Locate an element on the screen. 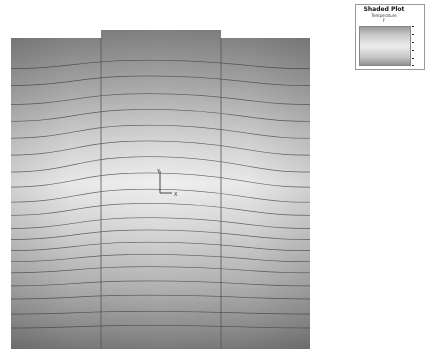 The image size is (430, 350). temperature-legend: Shaded Plot Temperature F is located at coordinates (390, 37).